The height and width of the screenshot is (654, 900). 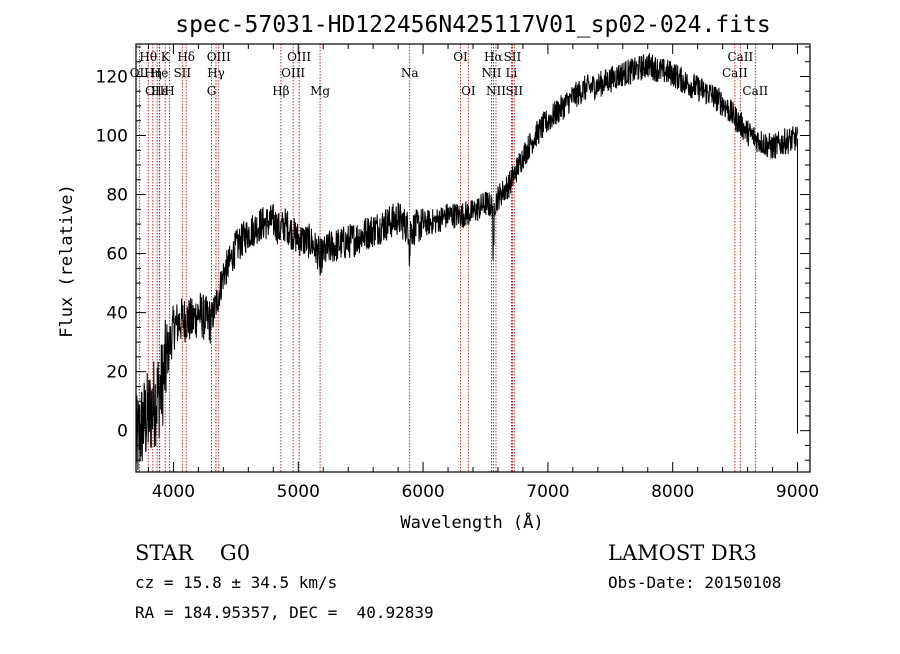 I want to click on survey-name: LAMOST DR3, so click(x=682, y=553).